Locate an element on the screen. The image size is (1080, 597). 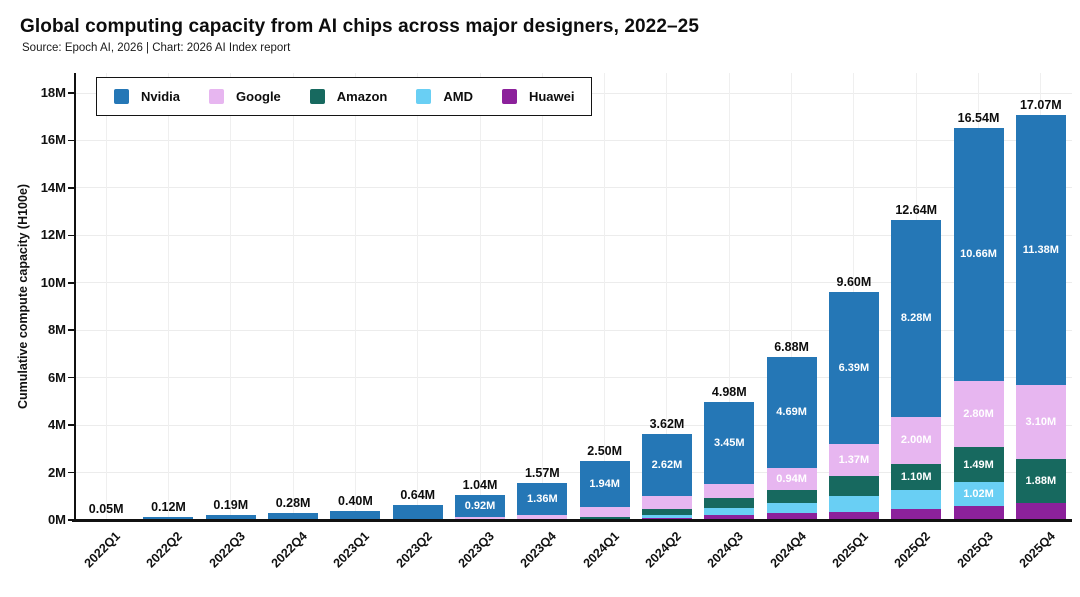
legend-item-amd: AMD is located at coordinates (444, 96).